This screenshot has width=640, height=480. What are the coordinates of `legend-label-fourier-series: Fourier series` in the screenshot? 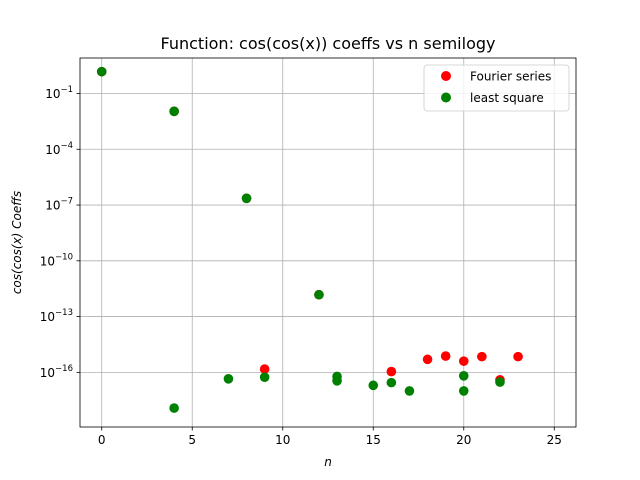 It's located at (510, 77).